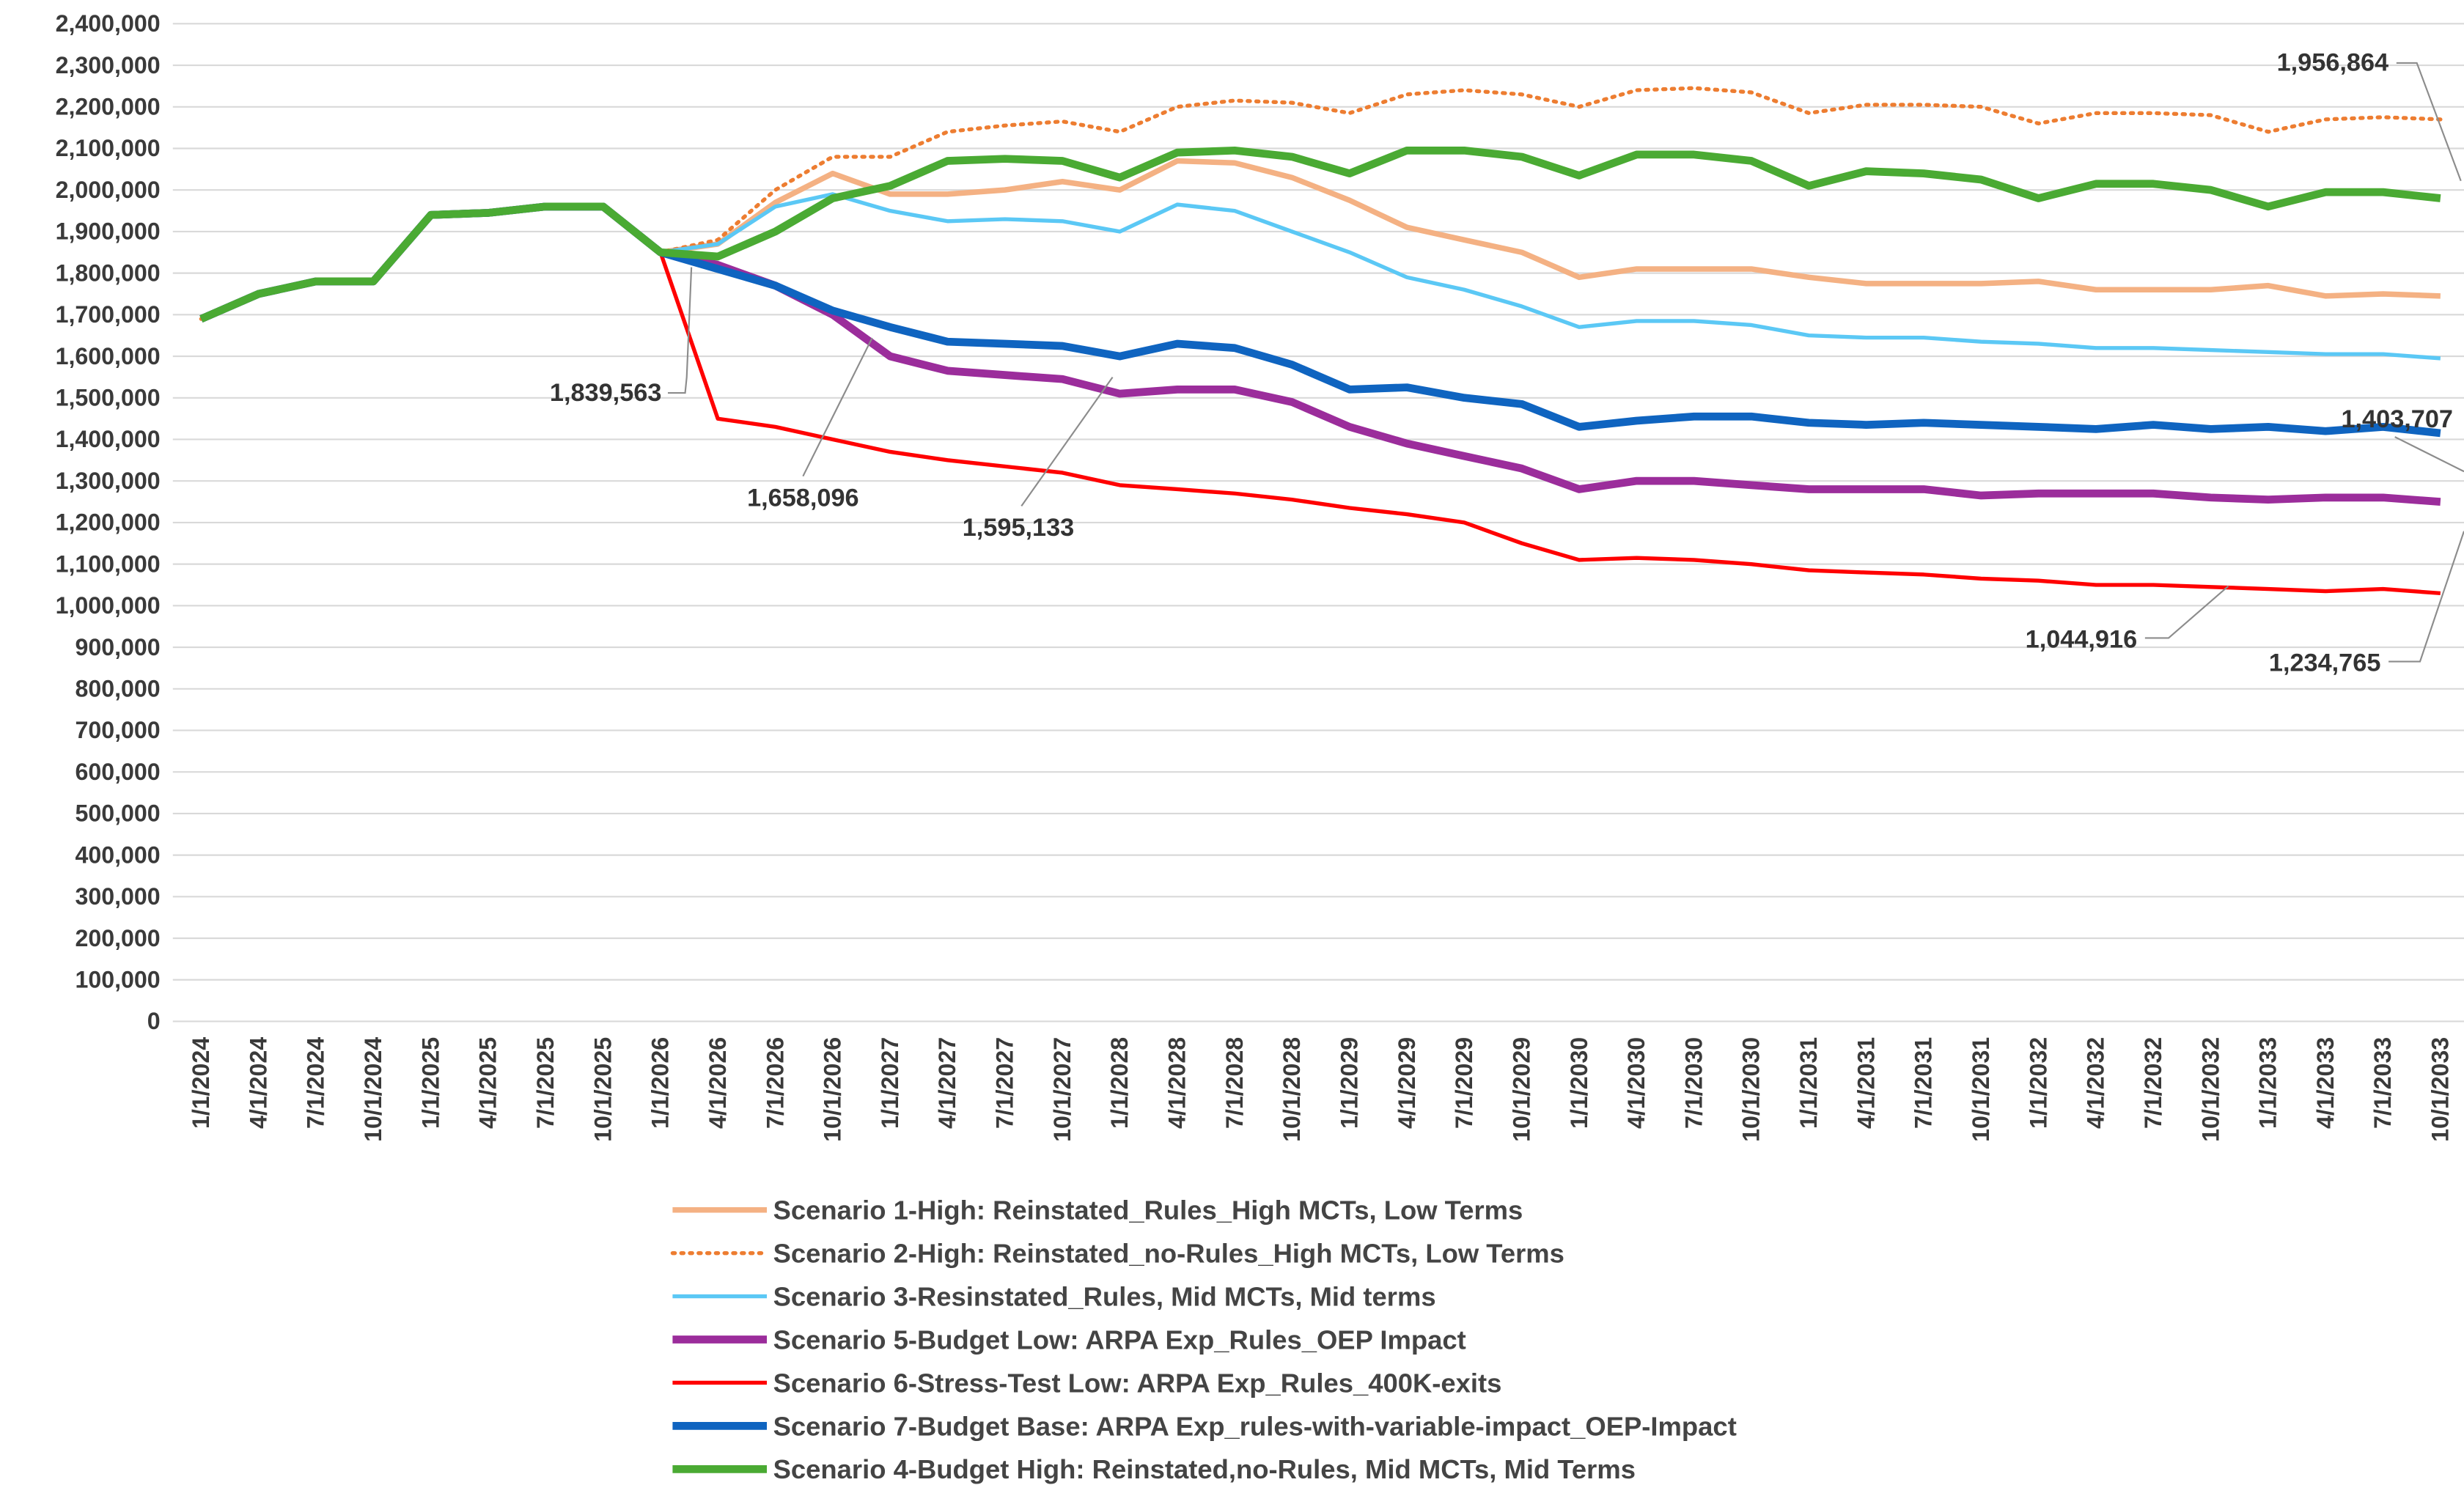 This screenshot has height=1485, width=2464. What do you see at coordinates (109, 605) in the screenshot?
I see `y-tick-label: 1,000,000` at bounding box center [109, 605].